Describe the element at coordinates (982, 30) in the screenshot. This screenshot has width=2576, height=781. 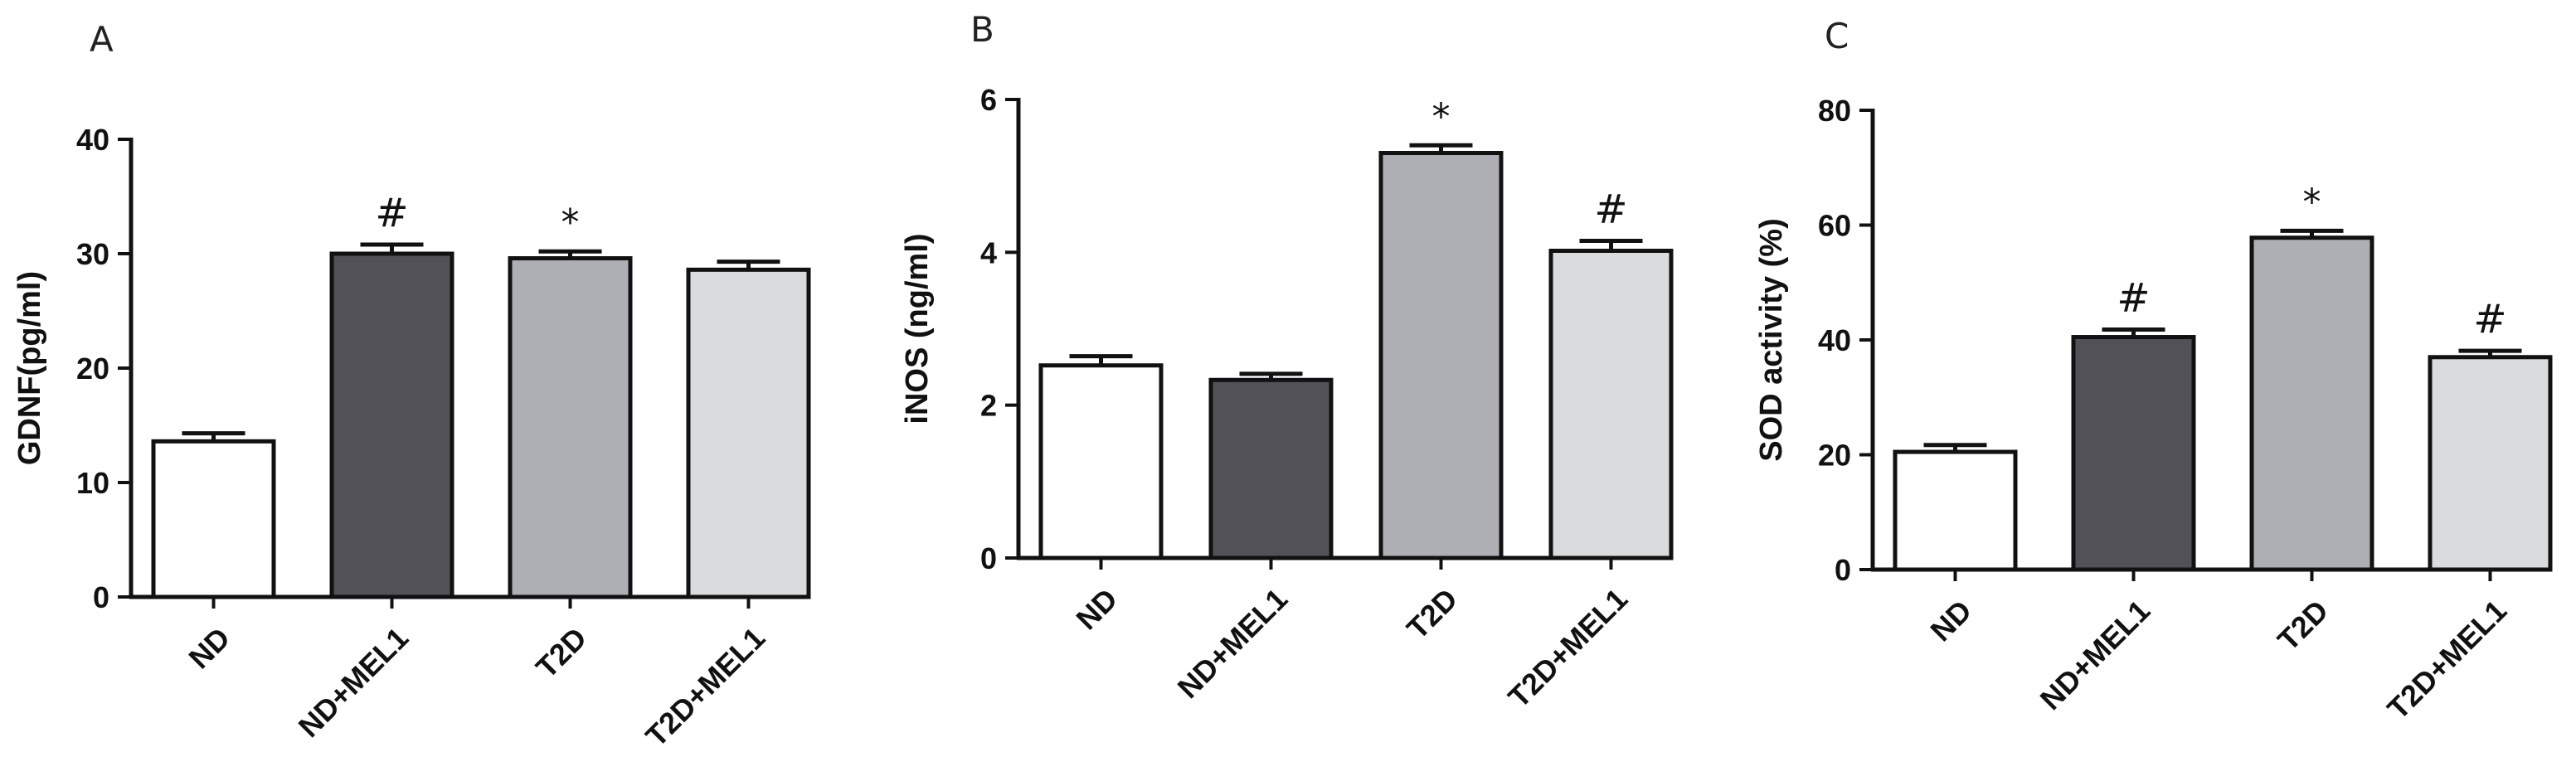
I see `panel-letter: B` at that location.